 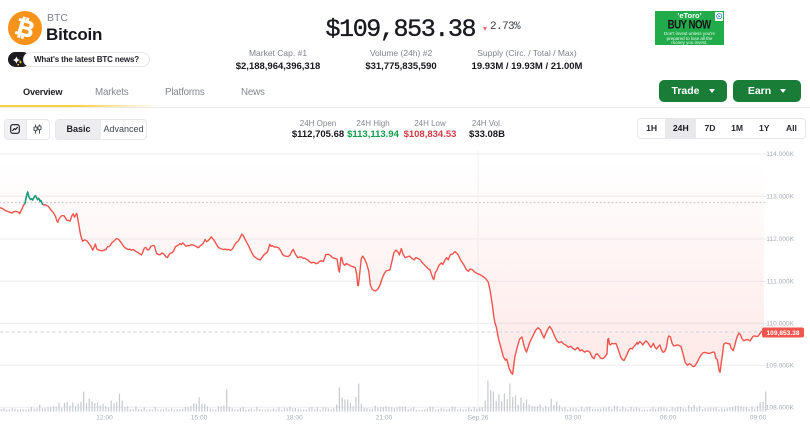 I want to click on svg-text: 12:00, so click(x=104, y=418).